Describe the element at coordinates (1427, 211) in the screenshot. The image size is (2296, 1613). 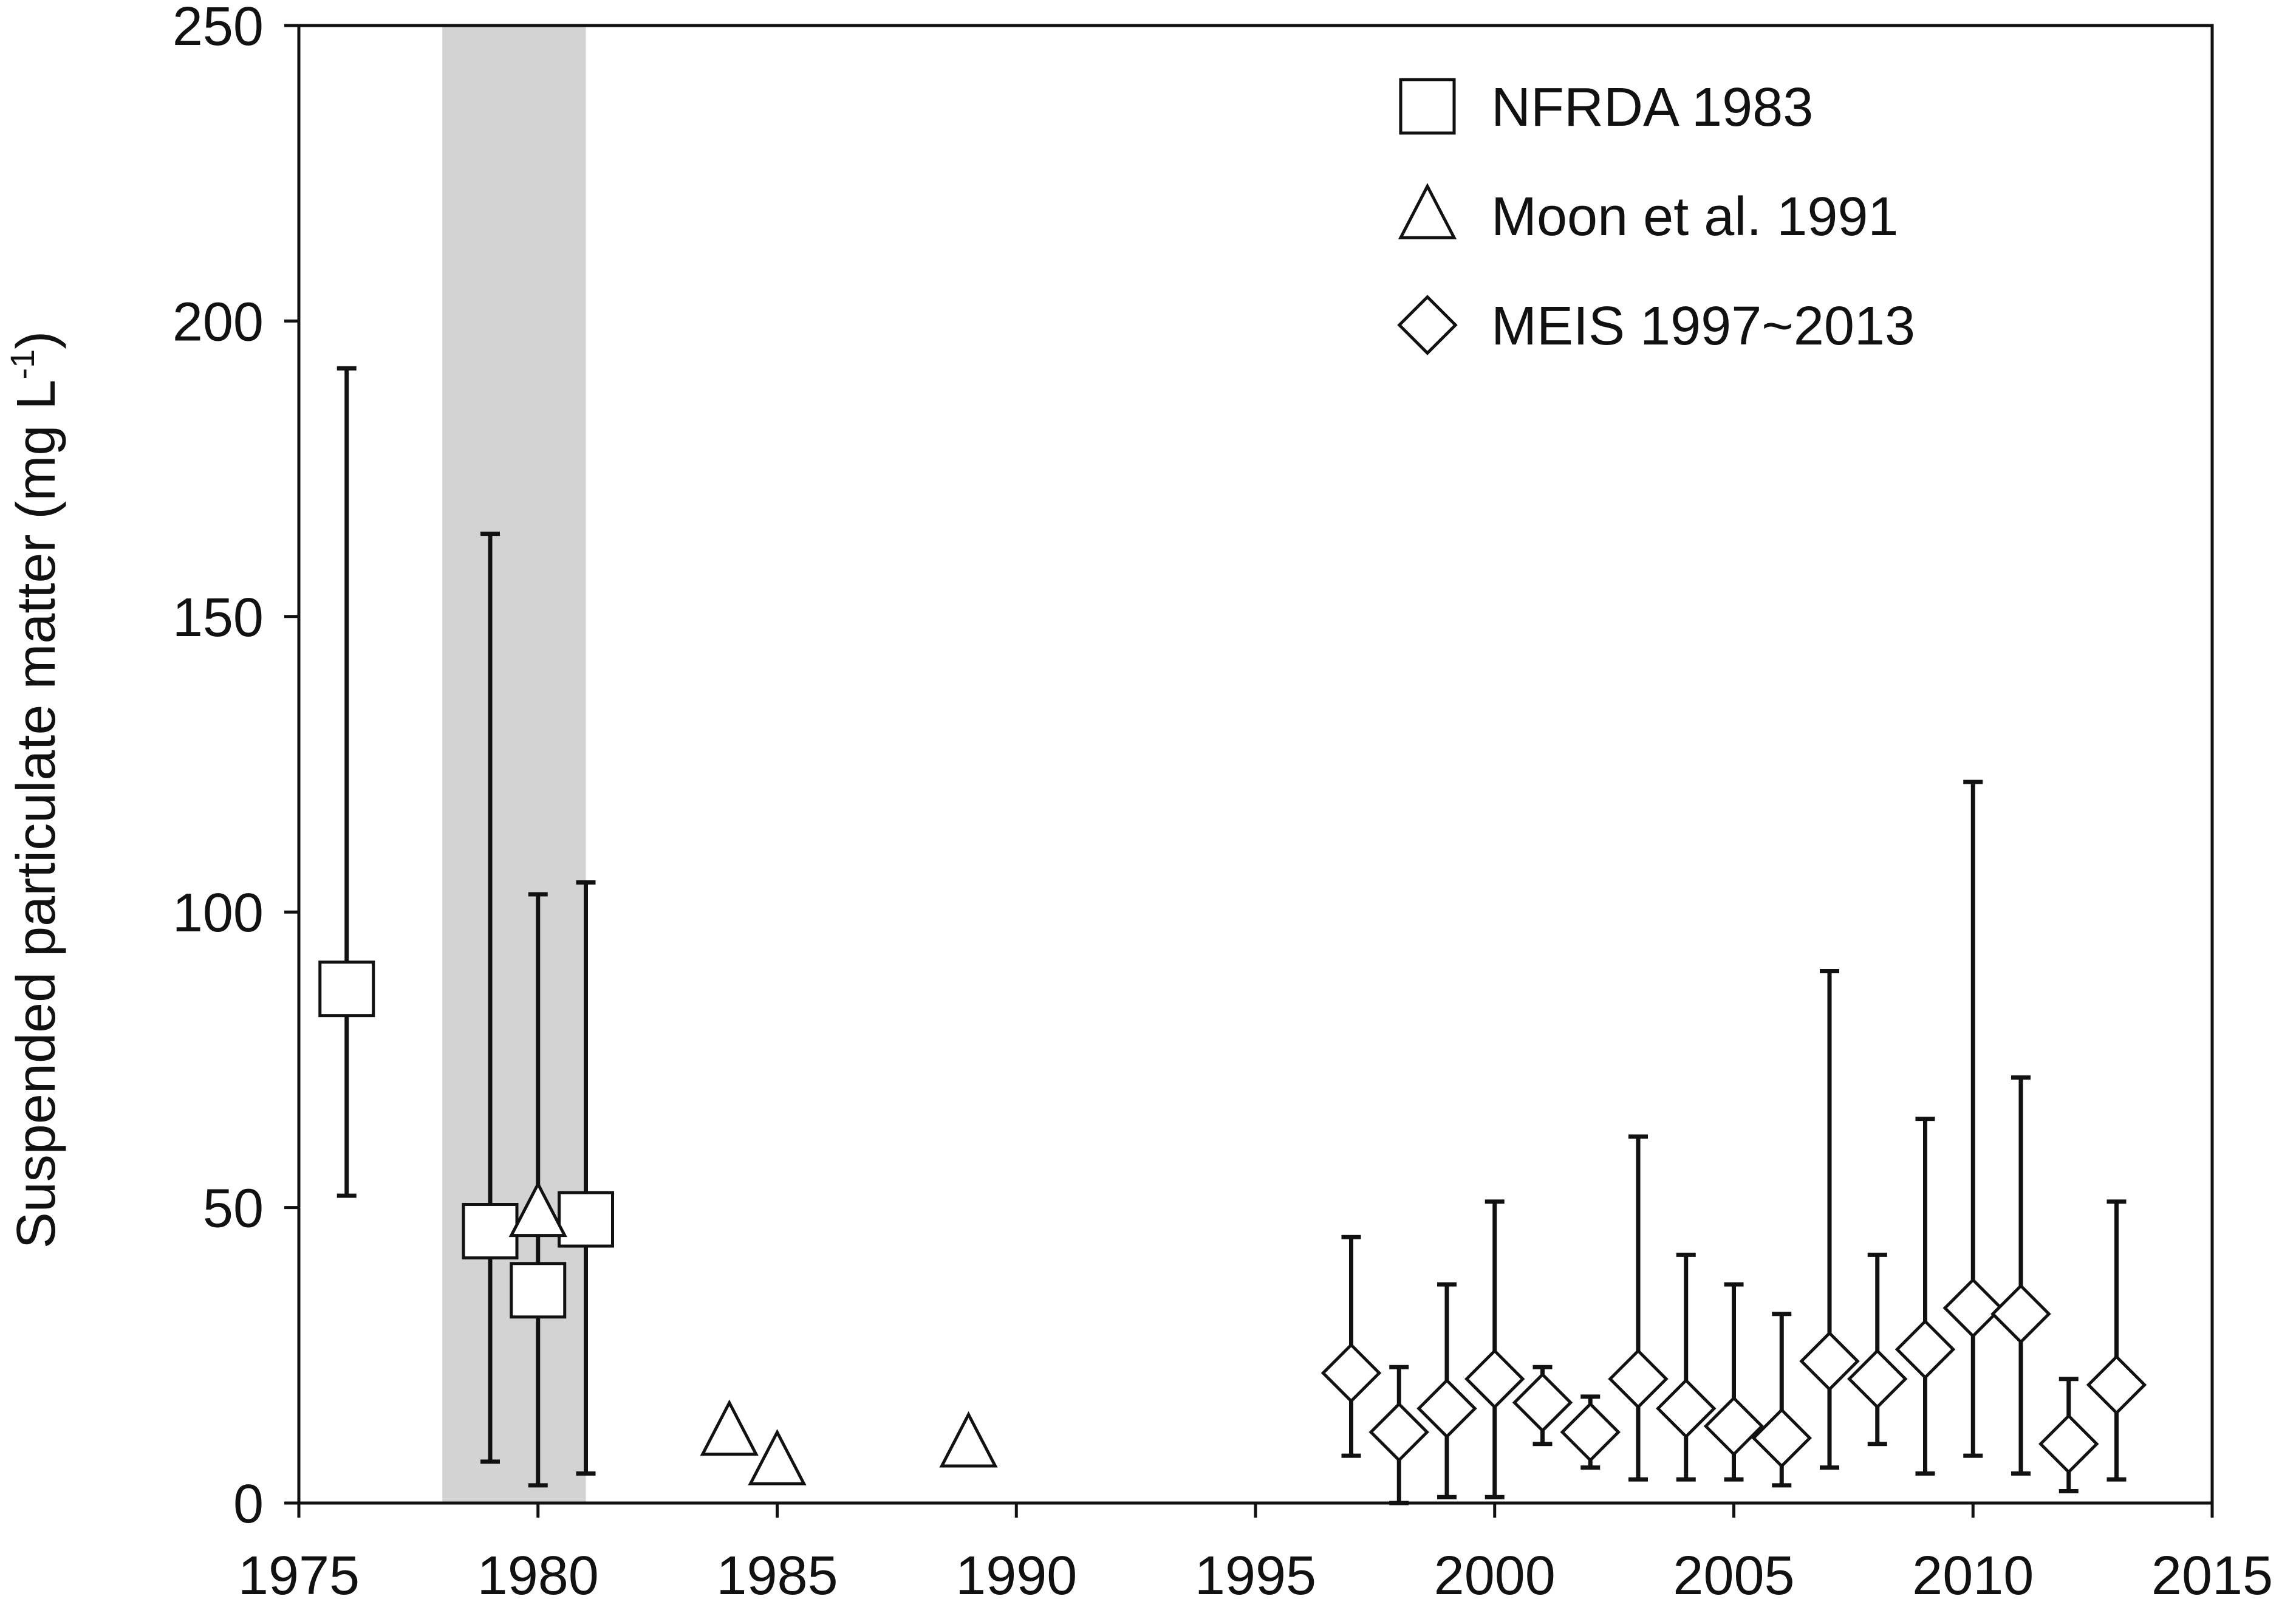
I see `legend-triangle-symbol` at that location.